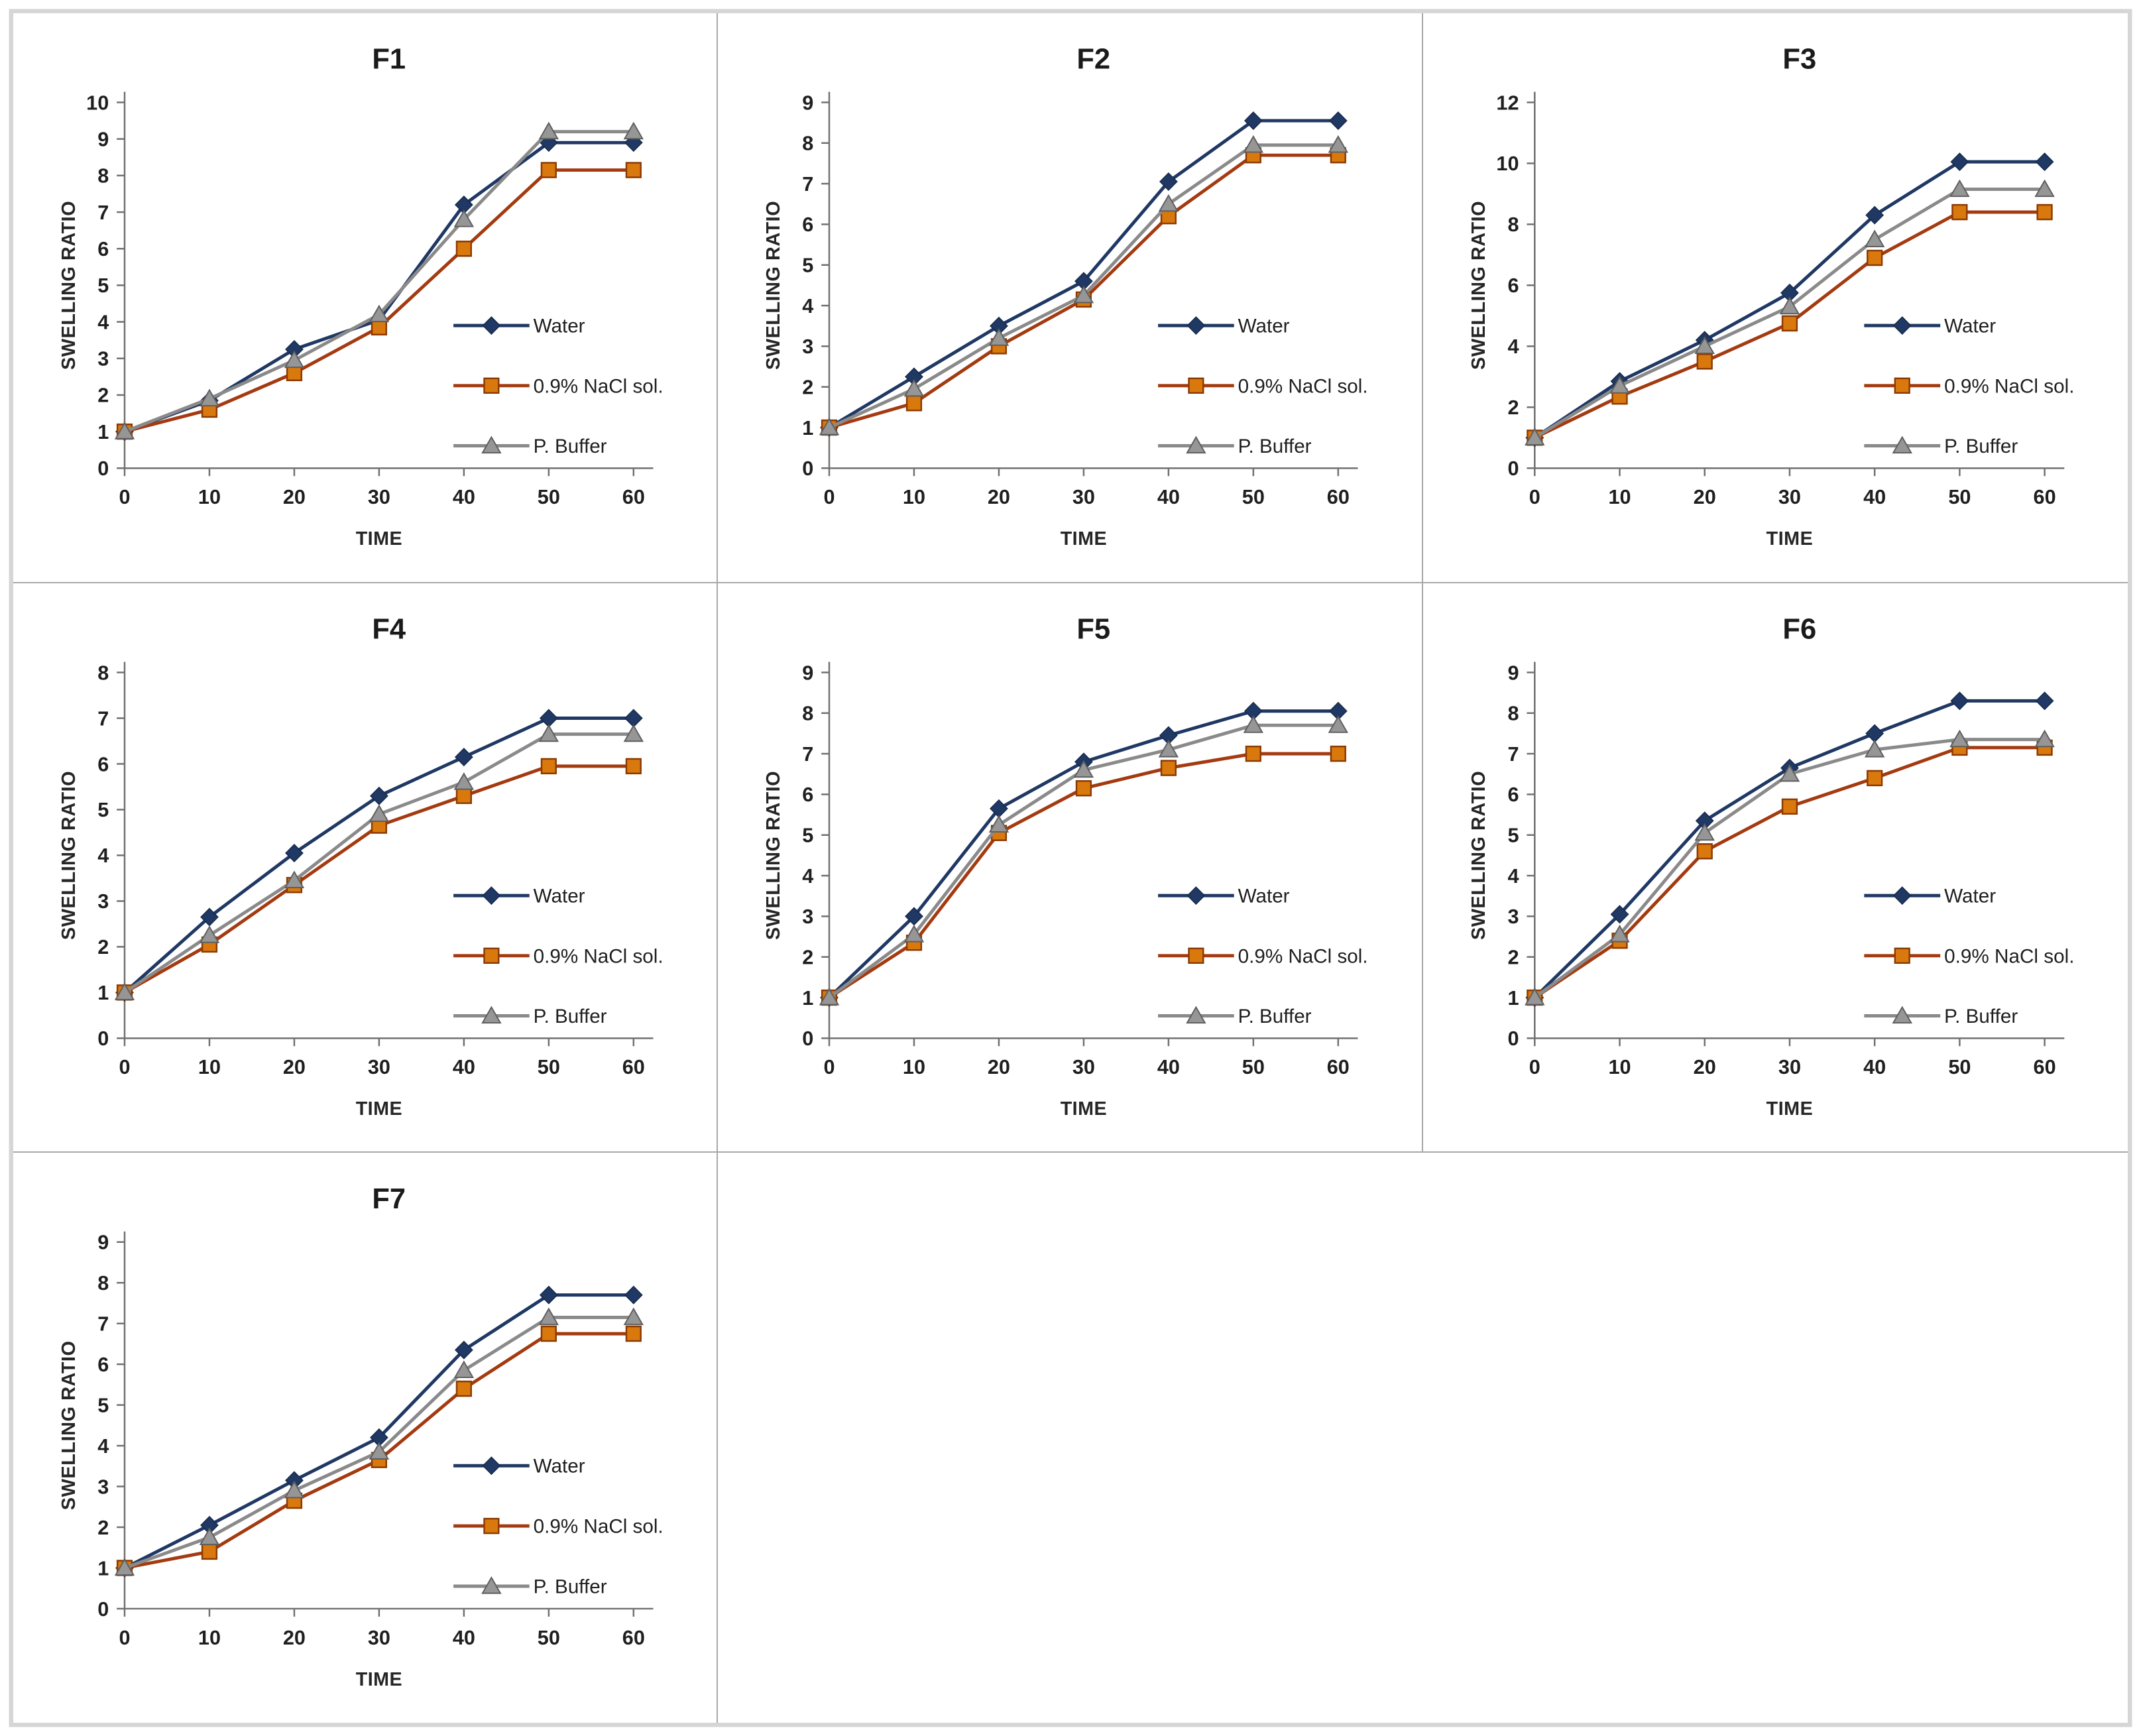  I want to click on y-tick-group: 0 1 2 3 4 5 6 7 8, so click(111, 856).